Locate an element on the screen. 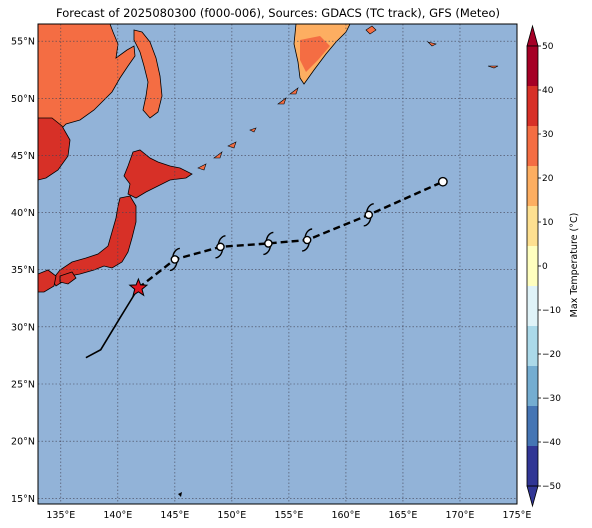 Image resolution: width=592 pixels, height=528 pixels. low-pressure-marker is located at coordinates (442, 181).